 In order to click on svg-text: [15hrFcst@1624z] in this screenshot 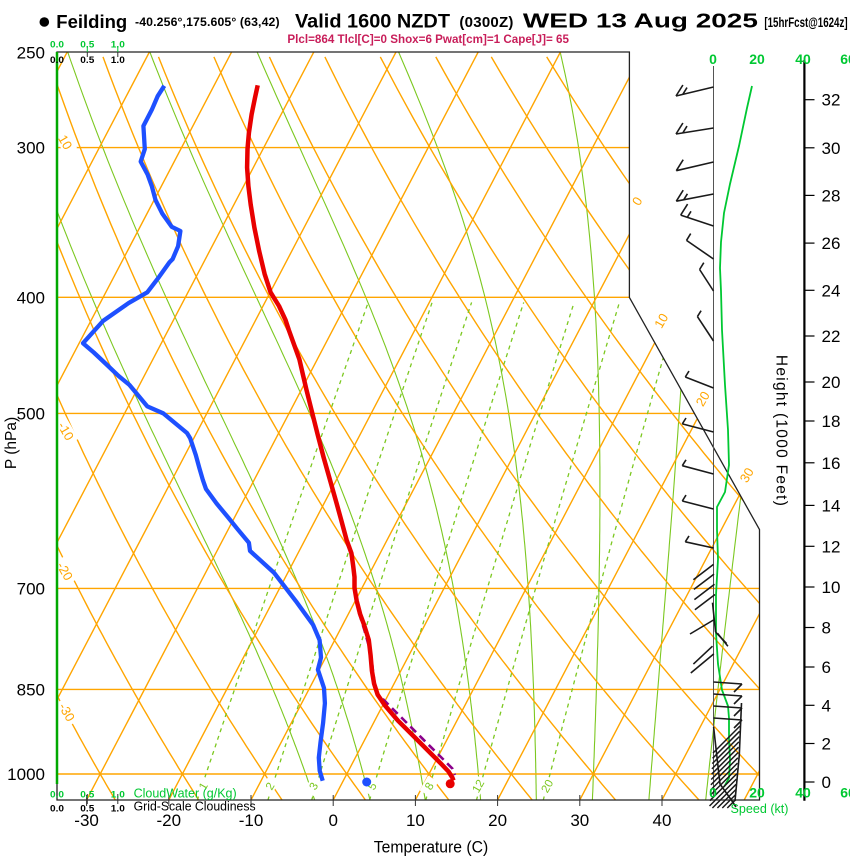, I will do `click(805, 22)`.